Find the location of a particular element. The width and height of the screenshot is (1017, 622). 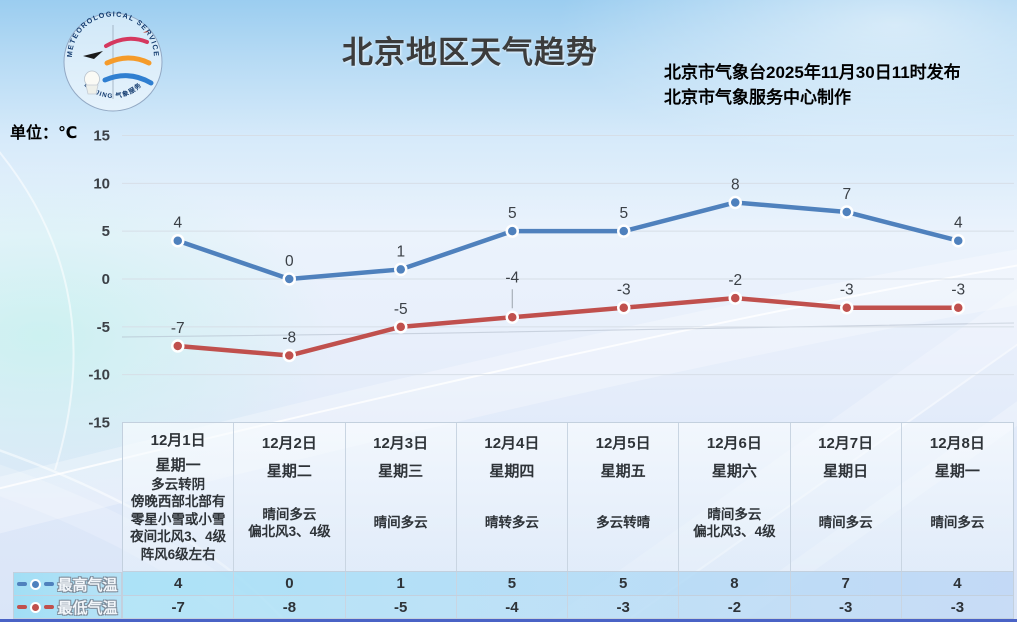

y-axis-label: -15 is located at coordinates (99, 423).